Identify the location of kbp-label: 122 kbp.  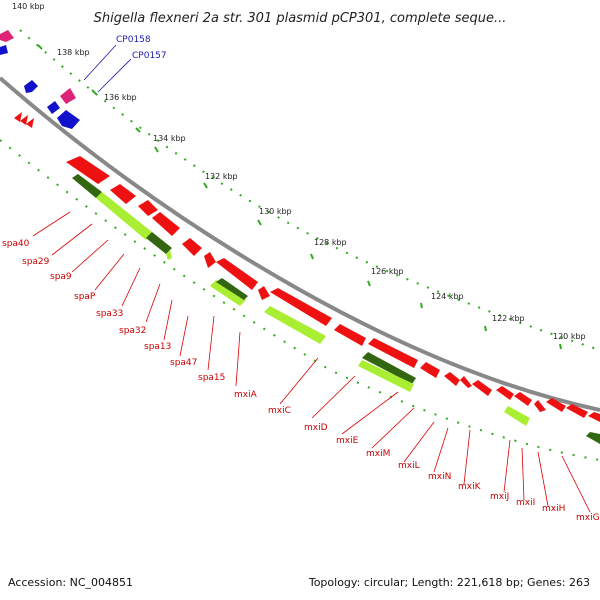
(508, 318).